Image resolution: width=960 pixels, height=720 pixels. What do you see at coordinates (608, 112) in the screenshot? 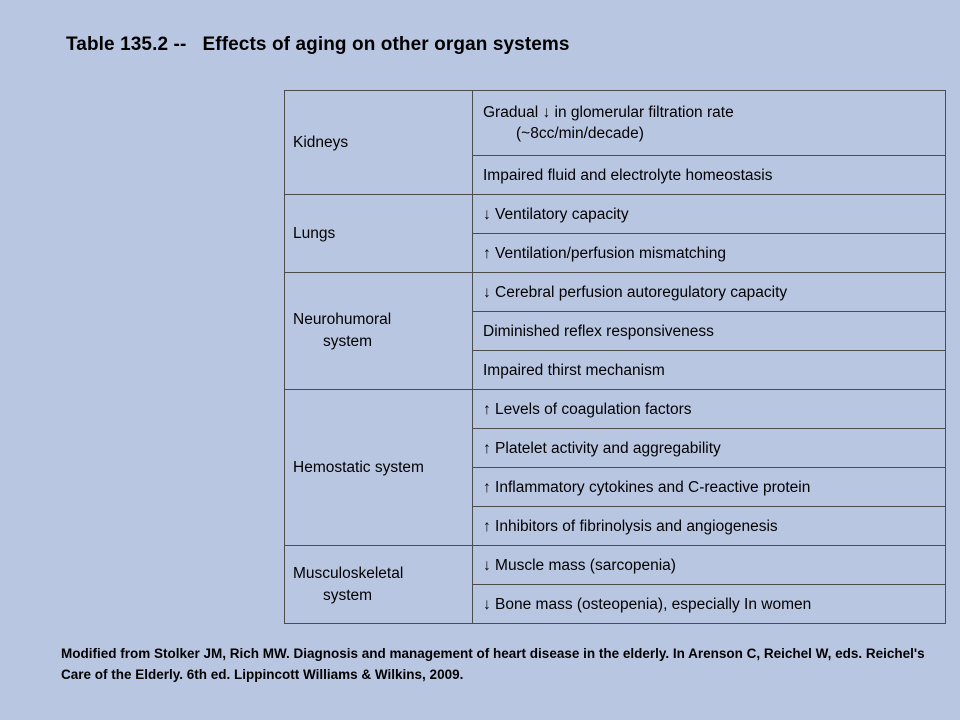
I see `effect-text: Gradual ↓ in glomerular filtration rate` at bounding box center [608, 112].